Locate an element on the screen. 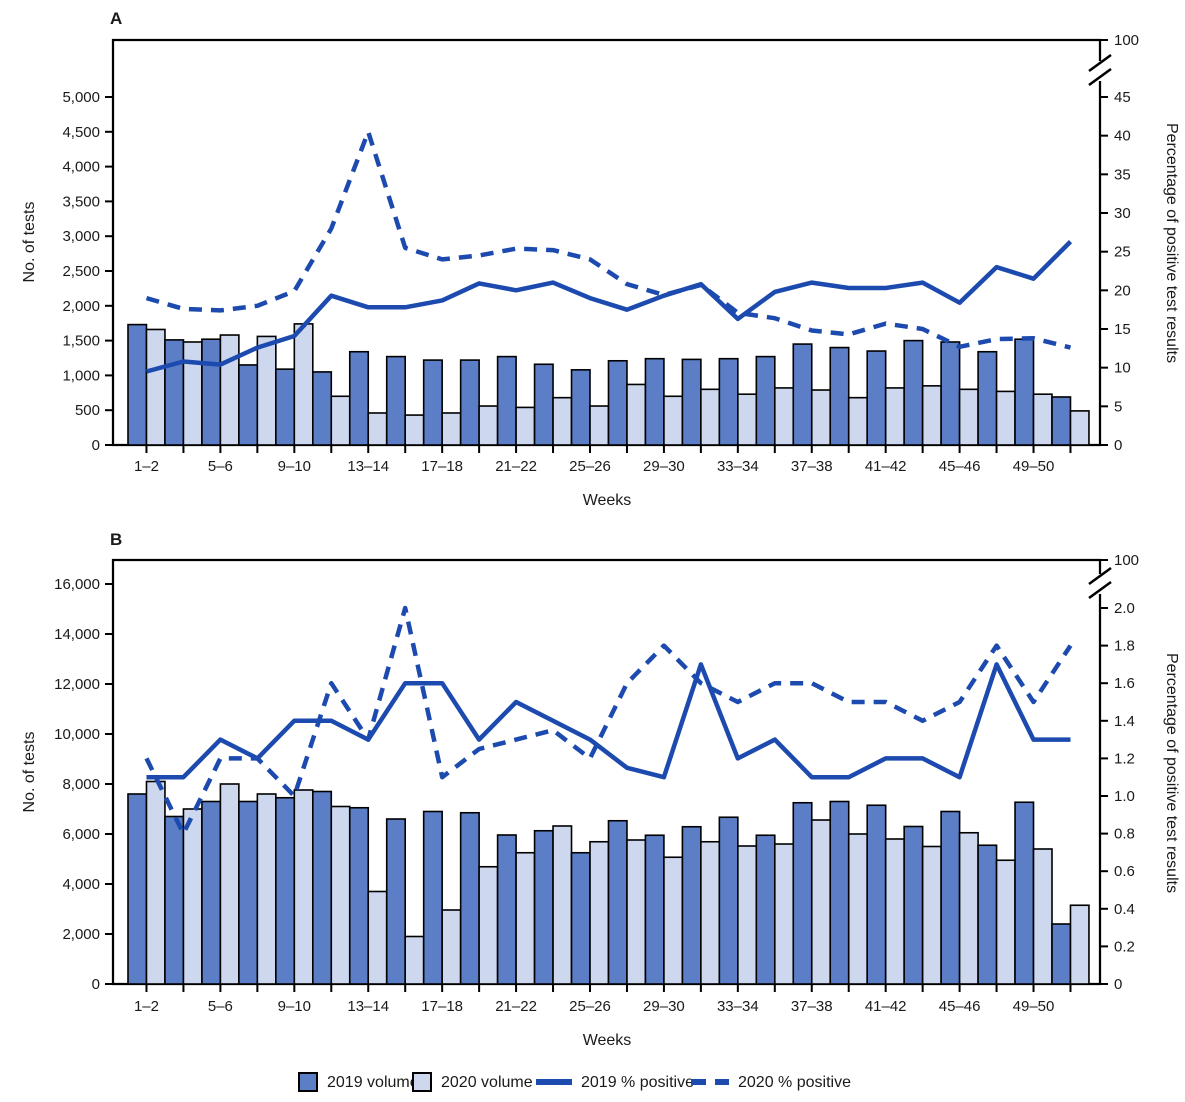  legend-label-2020-pct: 2020 % positive is located at coordinates (794, 1082).